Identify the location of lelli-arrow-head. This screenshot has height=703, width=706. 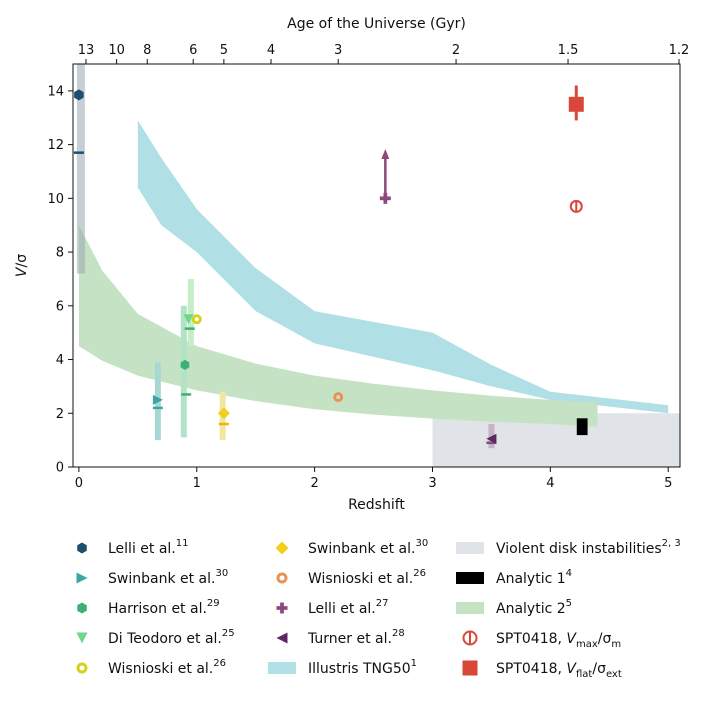
(385, 153).